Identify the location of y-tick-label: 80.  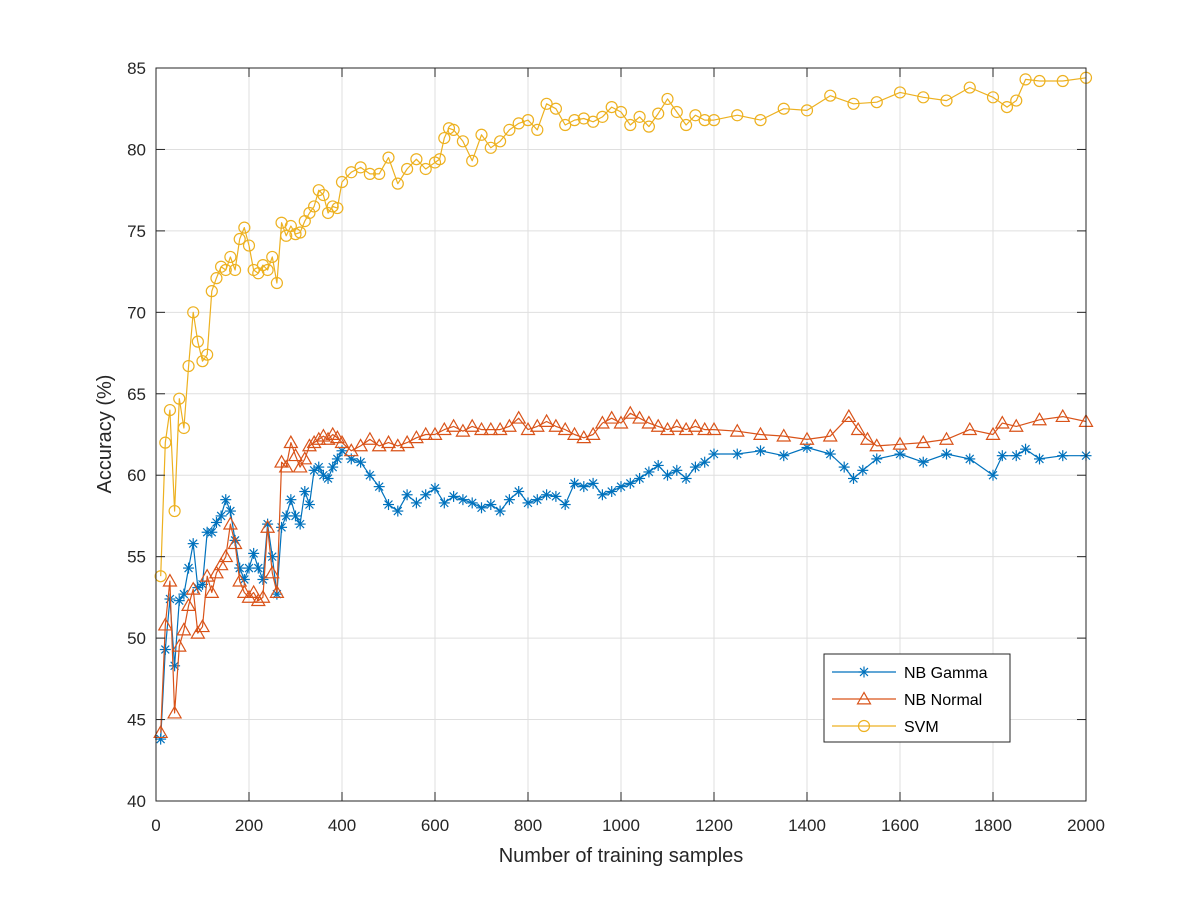
(136, 149).